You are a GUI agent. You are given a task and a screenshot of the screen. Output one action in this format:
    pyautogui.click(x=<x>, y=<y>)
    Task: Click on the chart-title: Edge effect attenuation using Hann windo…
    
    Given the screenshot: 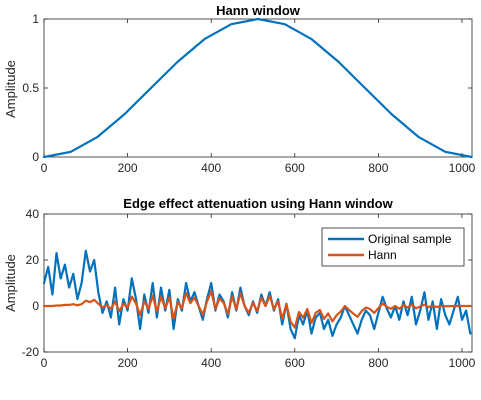 What is the action you would take?
    pyautogui.click(x=258, y=203)
    